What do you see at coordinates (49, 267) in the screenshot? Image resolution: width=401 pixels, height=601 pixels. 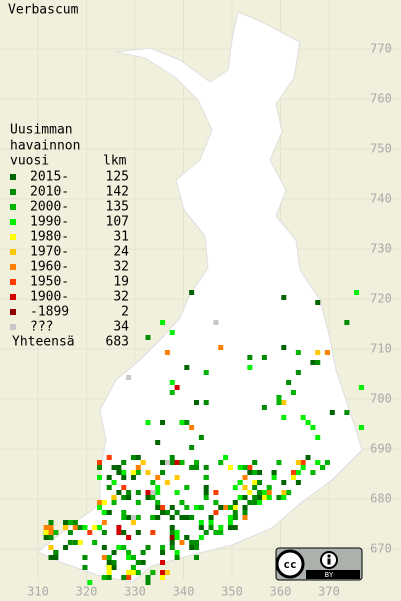 I see `legend-label: 1960-` at bounding box center [49, 267].